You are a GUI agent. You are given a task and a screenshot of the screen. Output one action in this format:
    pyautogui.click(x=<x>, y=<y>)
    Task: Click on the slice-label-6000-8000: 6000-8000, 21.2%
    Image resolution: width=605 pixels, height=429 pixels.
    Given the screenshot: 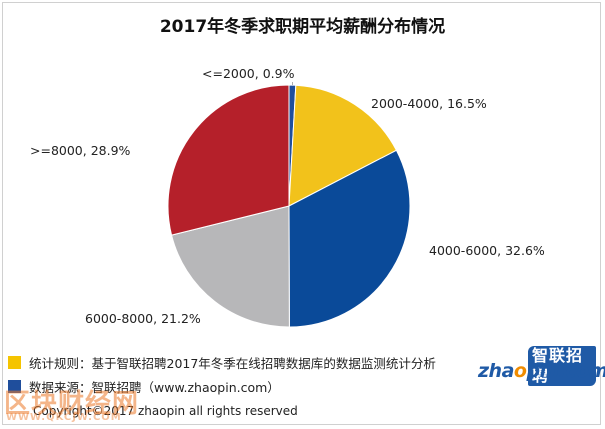 What is the action you would take?
    pyautogui.click(x=143, y=318)
    